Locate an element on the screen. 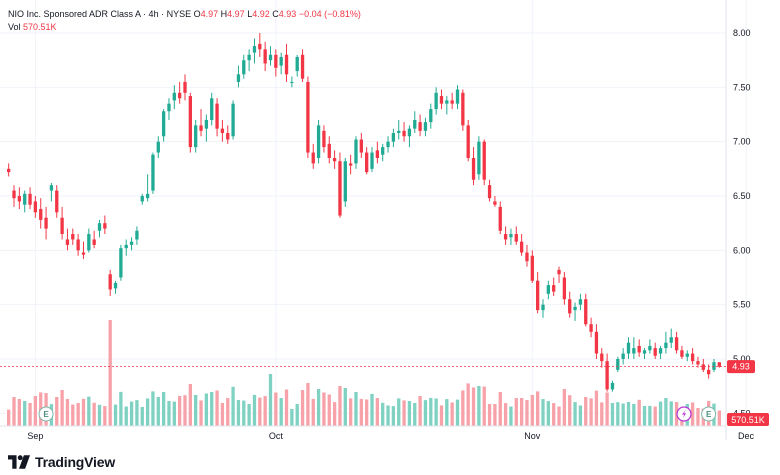  tradingview-logo: TradingView is located at coordinates (61, 462).